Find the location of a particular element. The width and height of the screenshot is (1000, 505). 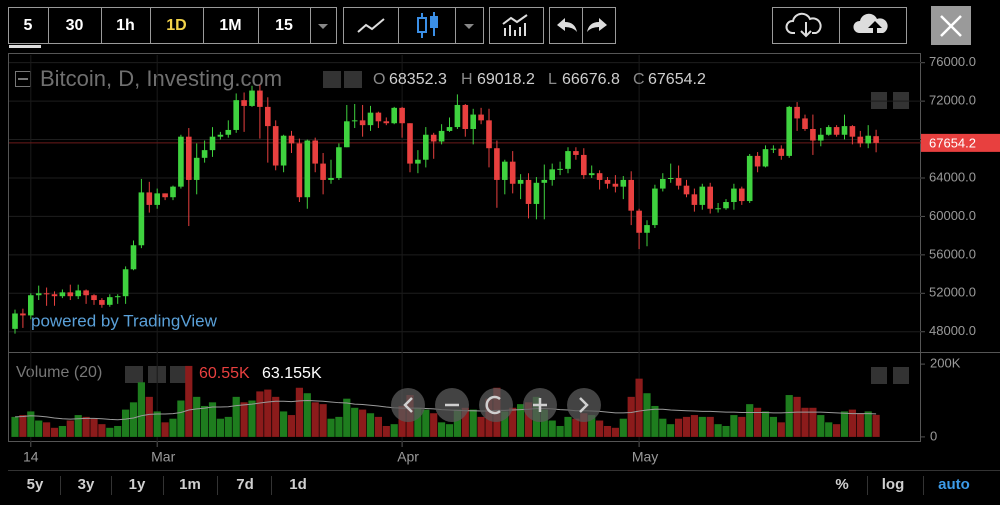

interval-label: 15 is located at coordinates (284, 25).